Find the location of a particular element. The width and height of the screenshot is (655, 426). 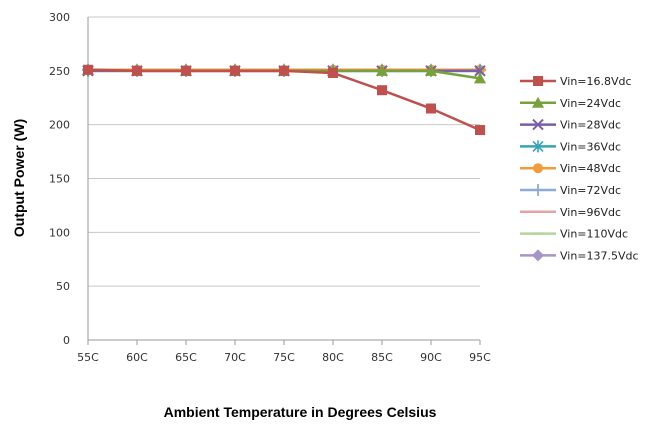

y-tick-labels: 0 50 100 150 200 250 300 is located at coordinates (59, 179).